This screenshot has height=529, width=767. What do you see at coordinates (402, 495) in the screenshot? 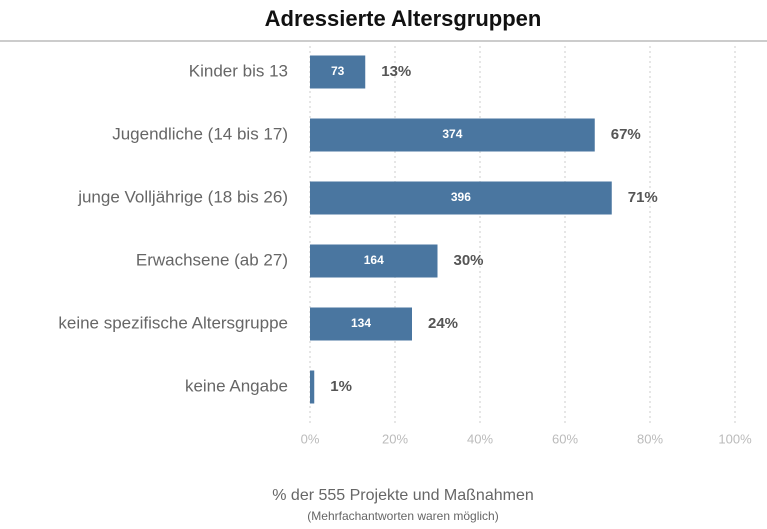
I see `x-axis-label: % der 555 Projekte und Maßnahmen` at bounding box center [402, 495].